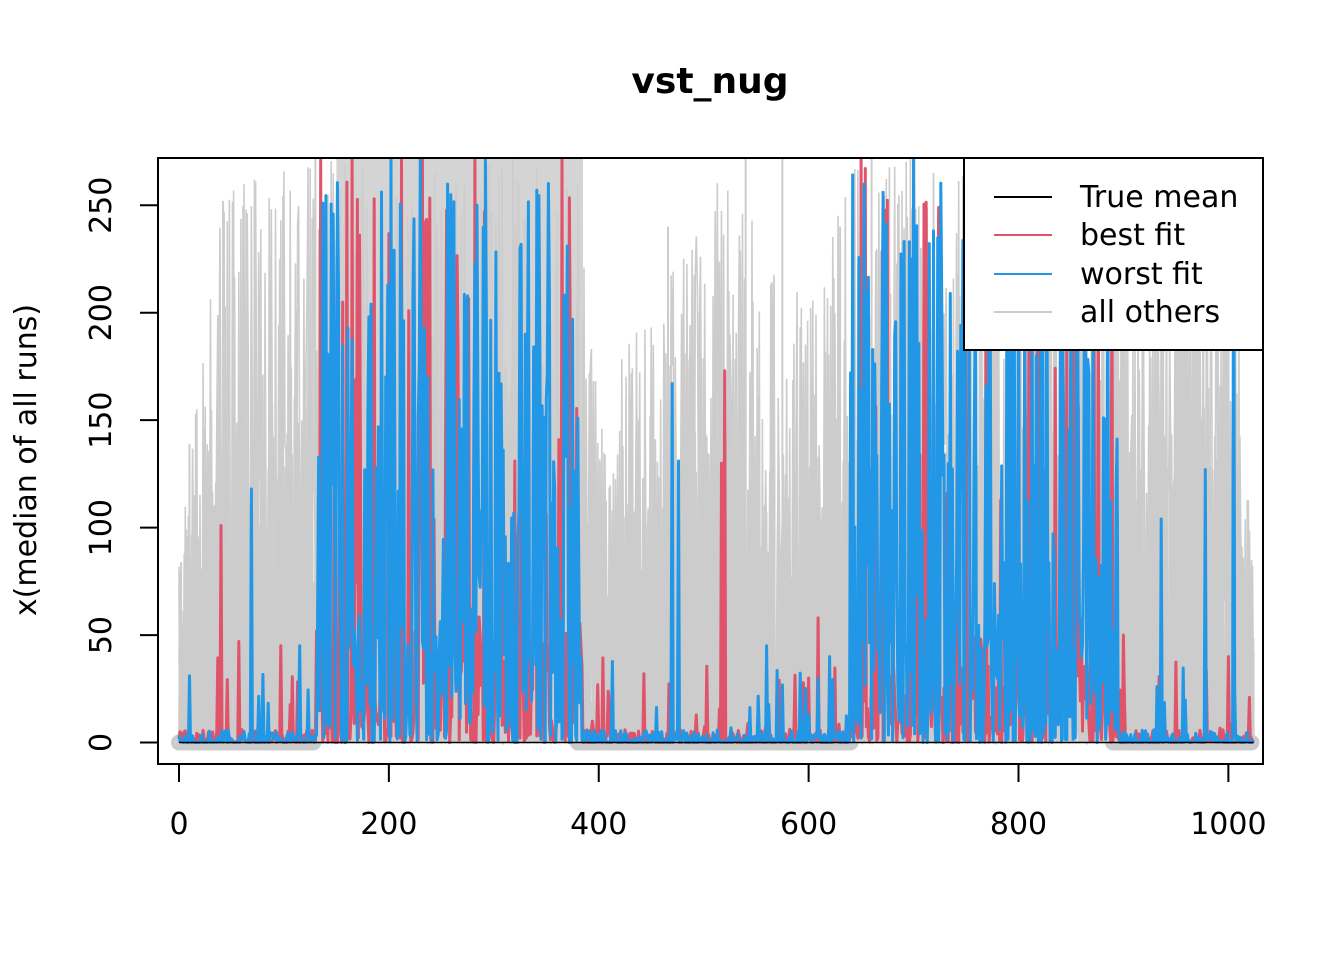  I want to click on legend-all-others: all others, so click(1150, 312).